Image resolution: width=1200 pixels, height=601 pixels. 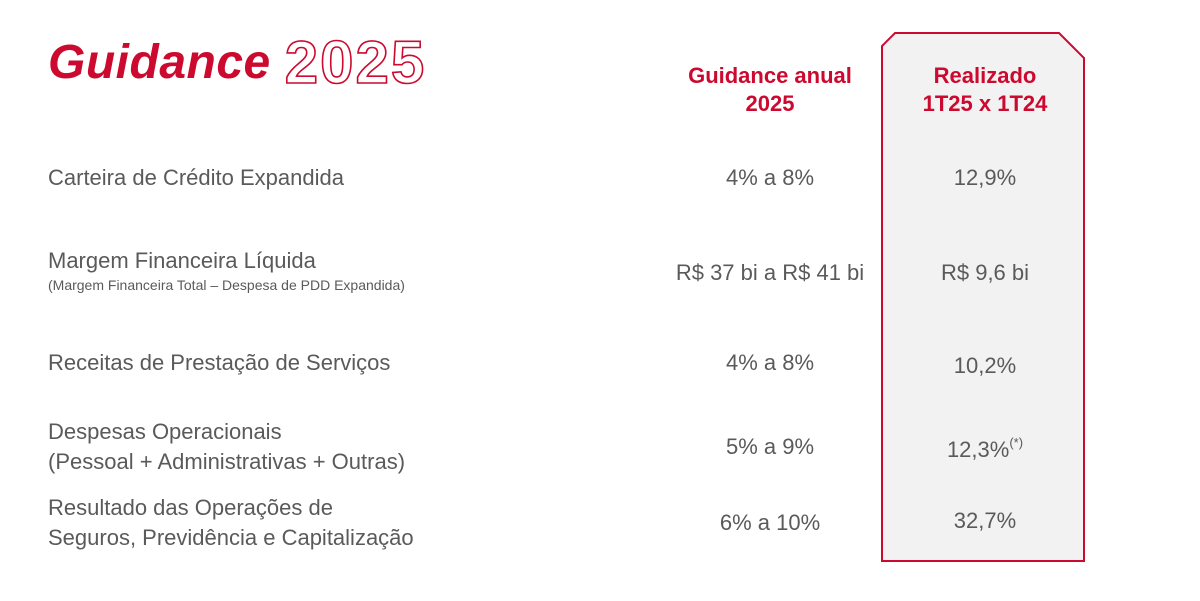 I want to click on page-title: Guidance 2025, so click(x=237, y=62).